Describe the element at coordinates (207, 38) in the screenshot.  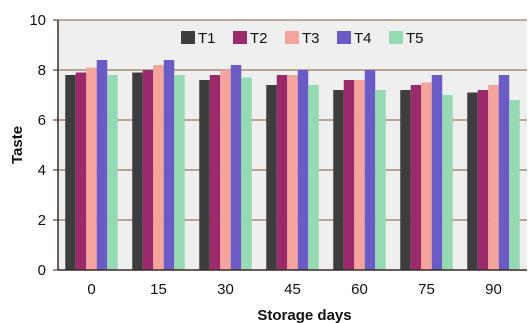
I see `legend-label-t1: T1` at that location.